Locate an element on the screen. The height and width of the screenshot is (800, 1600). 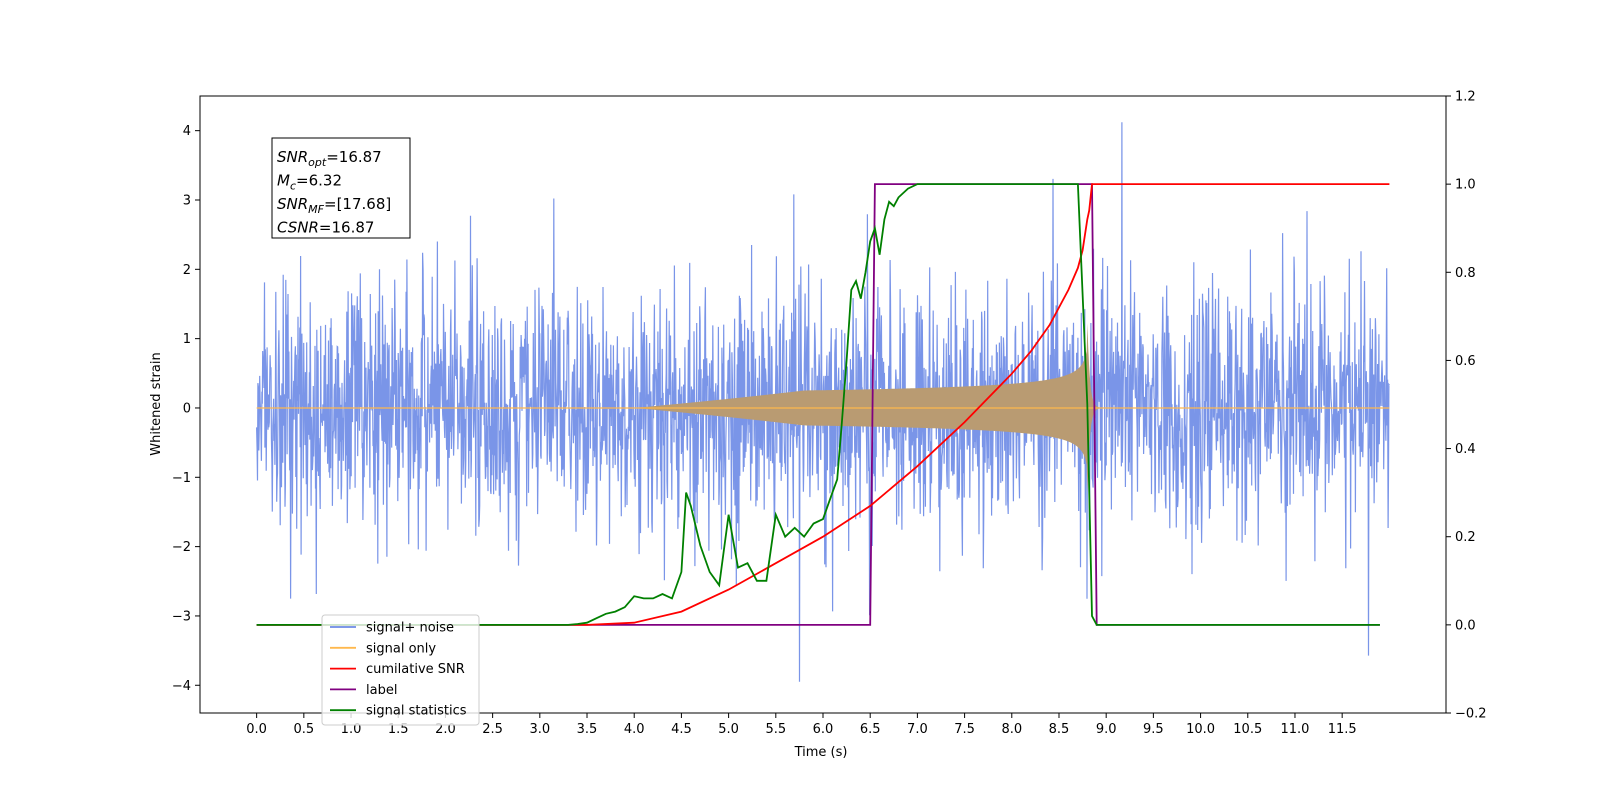
y-axis-right: 1.2 1.0 0.8 0.6 0.4 0.2 0.0 −0.2 is located at coordinates (1466, 406).